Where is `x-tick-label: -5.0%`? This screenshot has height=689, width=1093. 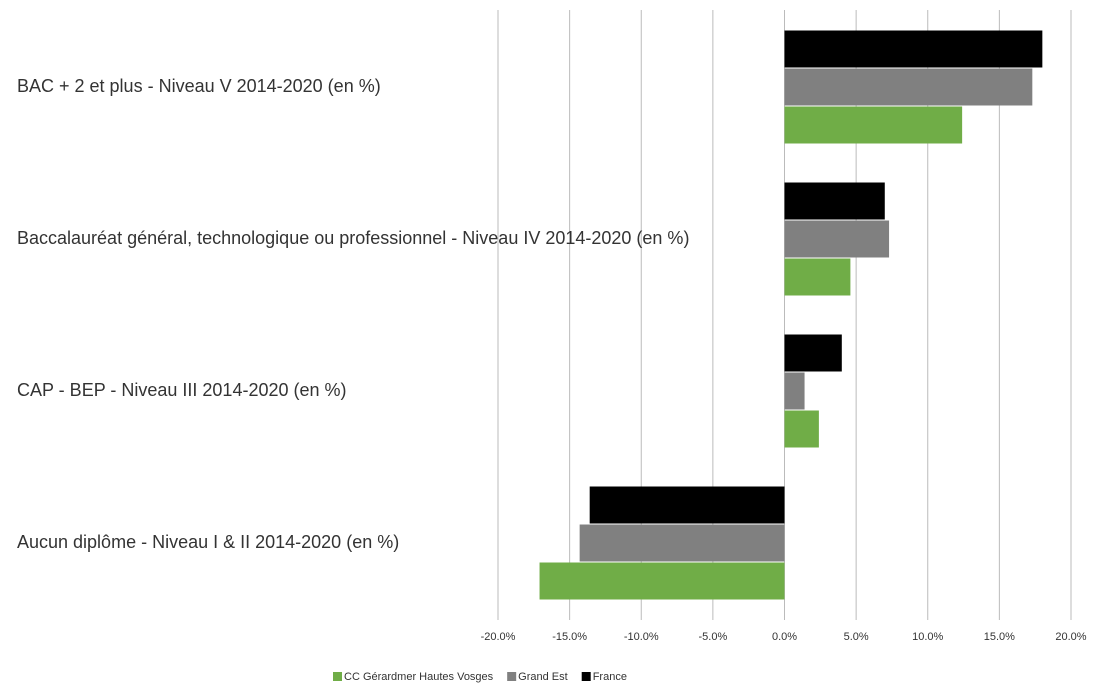
x-tick-label: -5.0% is located at coordinates (713, 637).